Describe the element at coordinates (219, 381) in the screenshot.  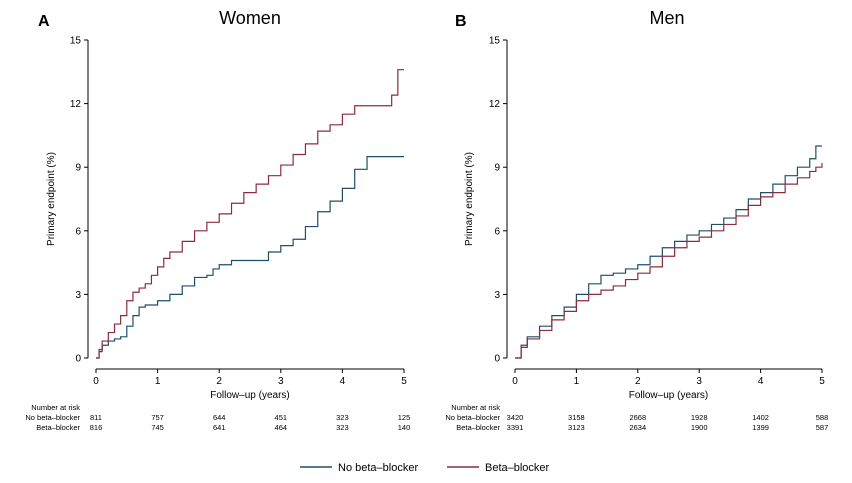
I see `panel-a-x-tick-label: 2` at that location.